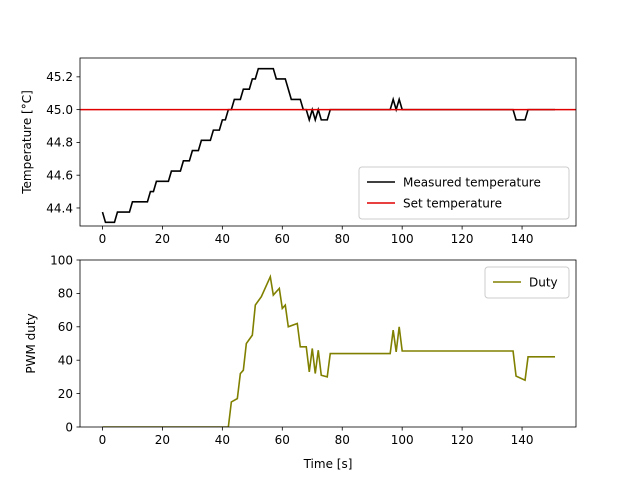  What do you see at coordinates (316, 236) in the screenshot?
I see `temperature-x-ticks: 0 20 40 60 80 100 120 140` at bounding box center [316, 236].